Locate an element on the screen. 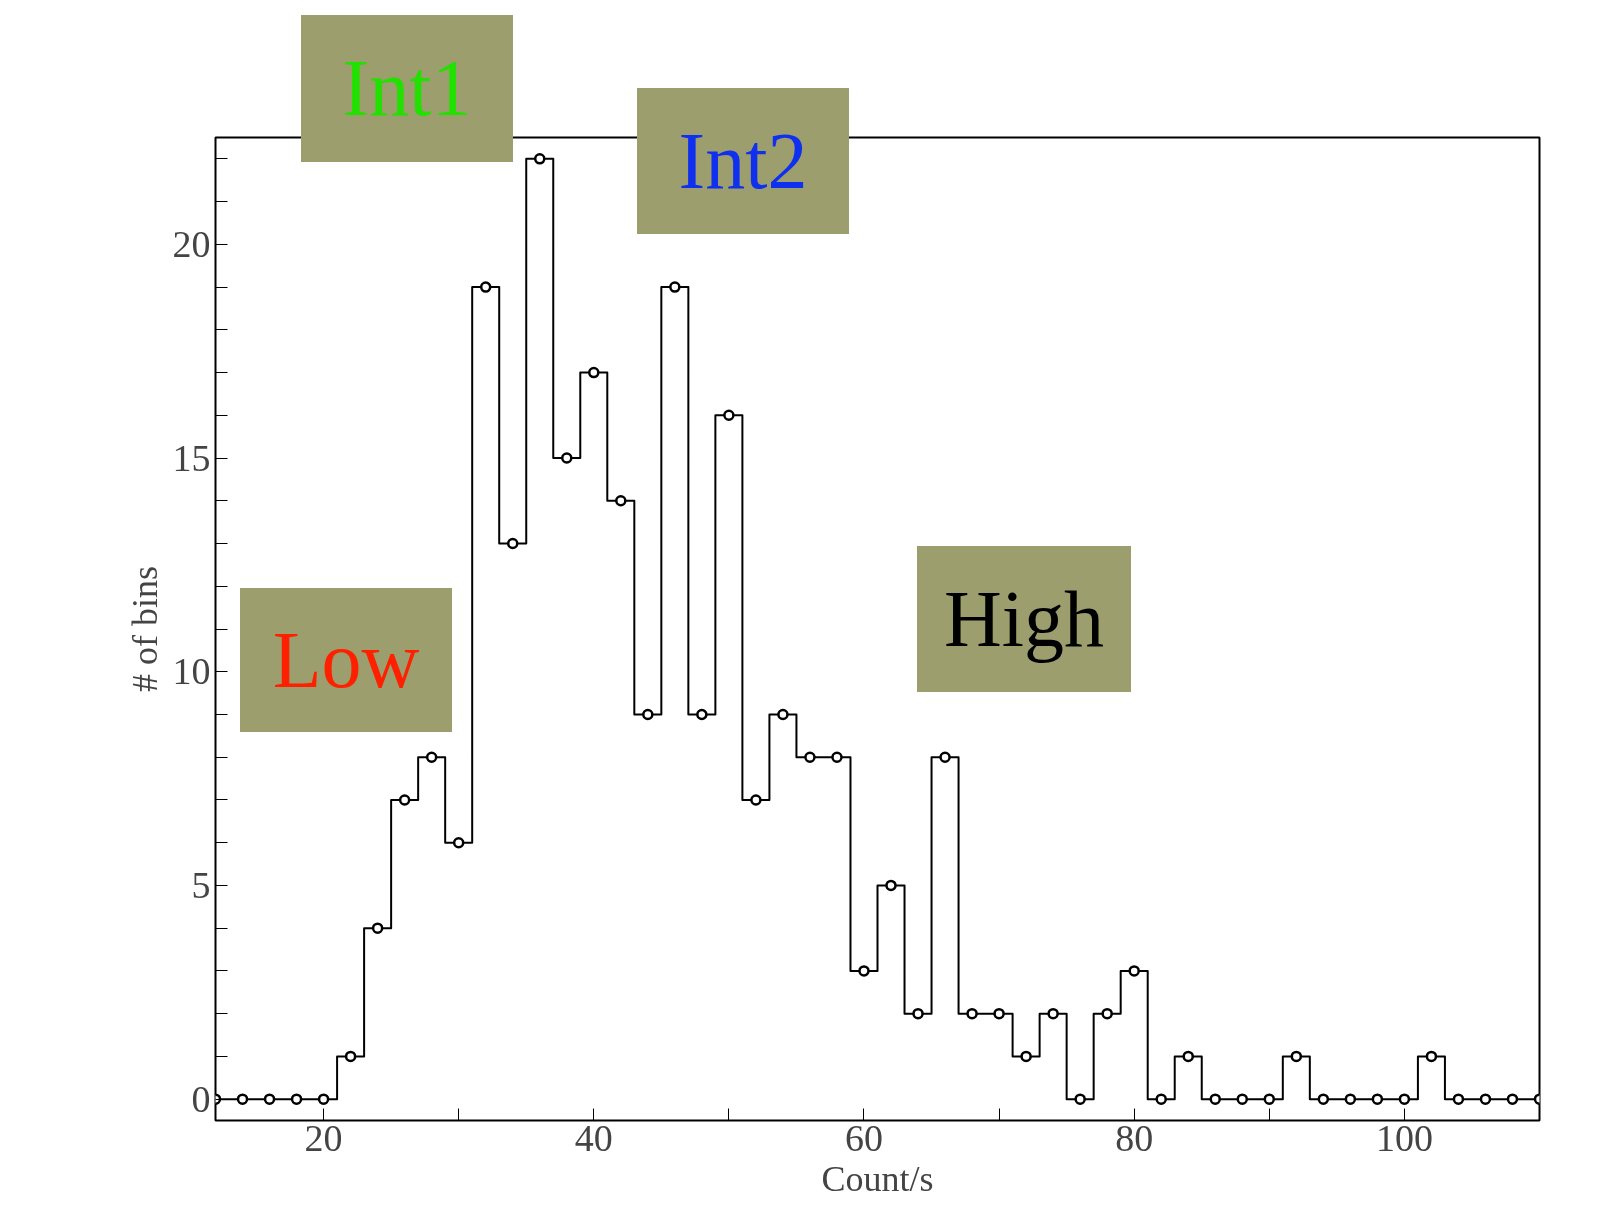  x-tick-label: 20 is located at coordinates (323, 1137).